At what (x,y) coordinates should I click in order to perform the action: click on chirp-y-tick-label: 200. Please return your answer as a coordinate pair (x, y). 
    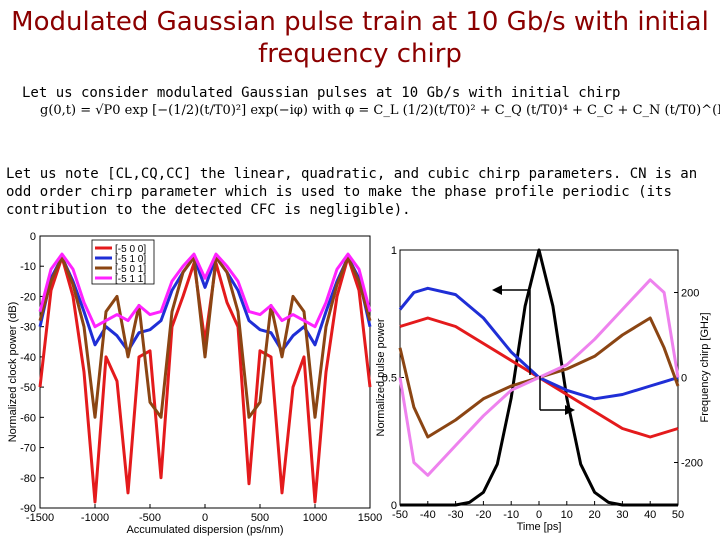
    Looking at the image, I should click on (690, 294).